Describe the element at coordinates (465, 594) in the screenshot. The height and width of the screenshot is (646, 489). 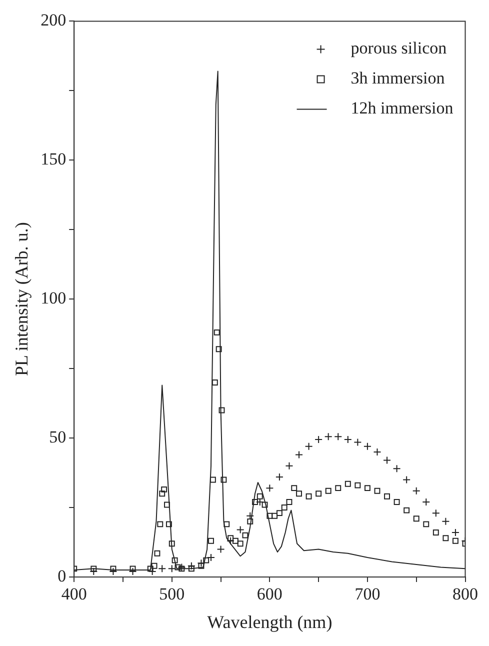
I see `x-tick-label: 800` at that location.